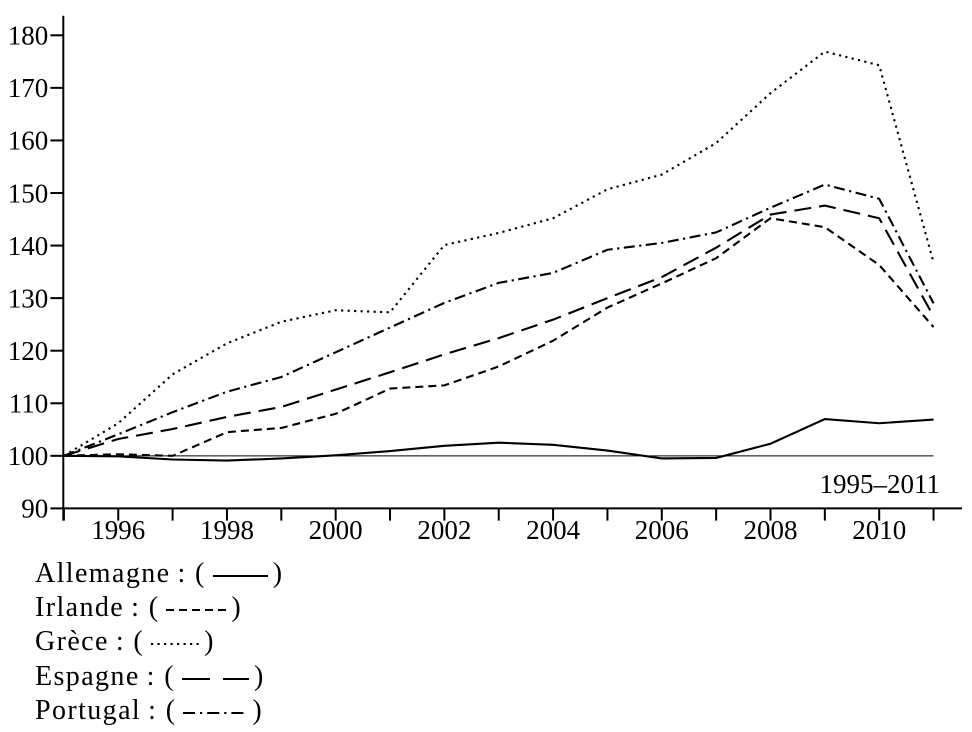 The image size is (972, 732). Describe the element at coordinates (444, 530) in the screenshot. I see `x-tick-label-2002: 2002` at that location.